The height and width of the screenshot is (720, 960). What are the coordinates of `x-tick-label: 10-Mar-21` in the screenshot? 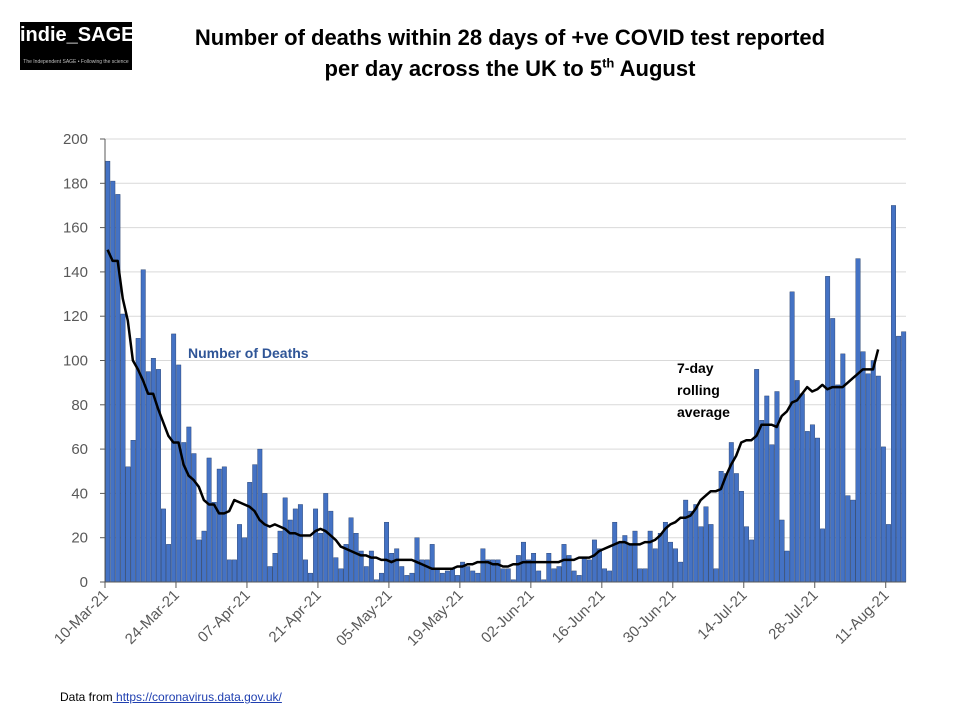 It's located at (81, 617).